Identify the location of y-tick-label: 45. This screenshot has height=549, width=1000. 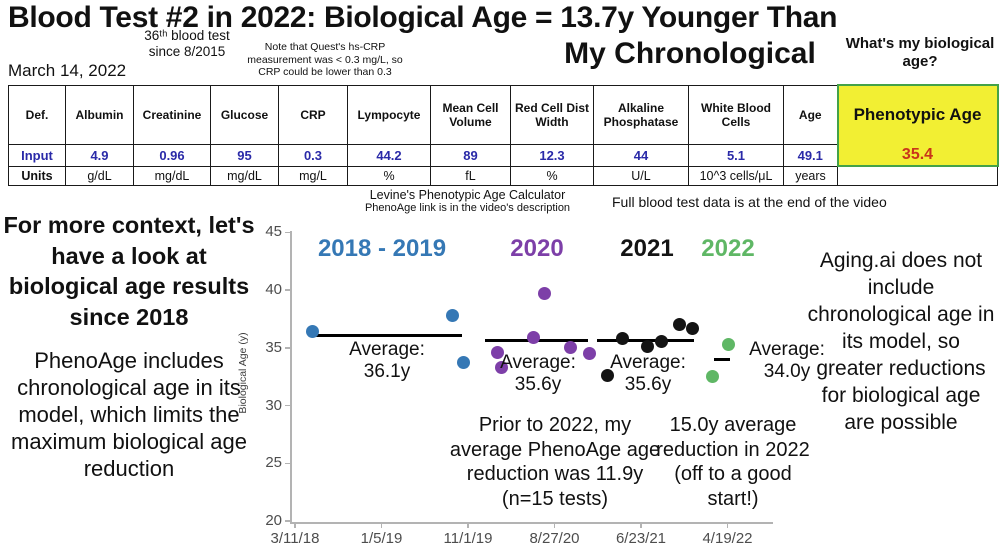
(273, 232).